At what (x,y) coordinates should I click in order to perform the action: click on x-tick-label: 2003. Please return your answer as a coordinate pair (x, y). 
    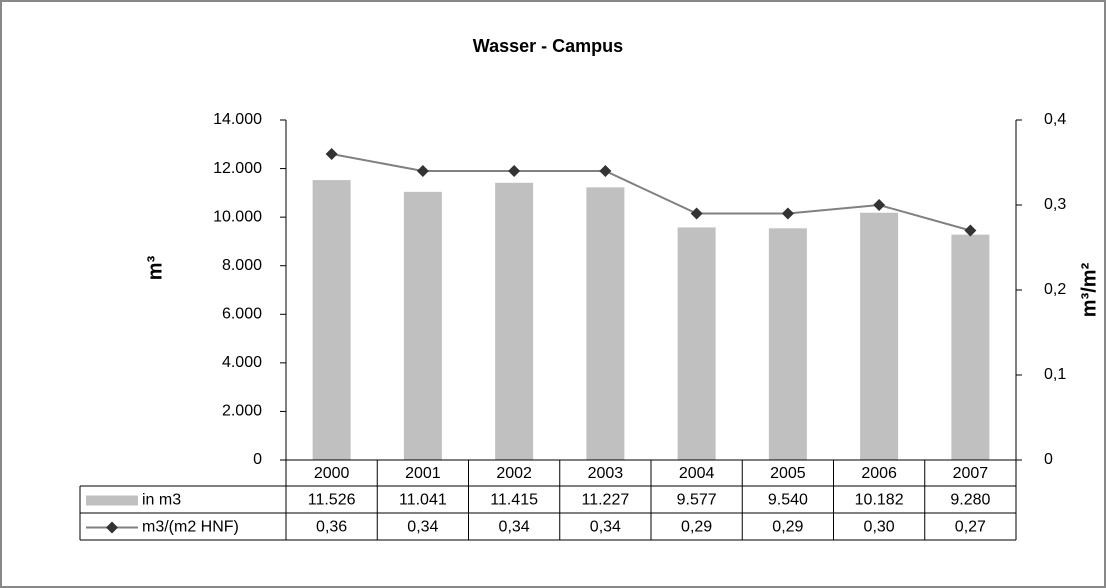
    Looking at the image, I should click on (606, 473).